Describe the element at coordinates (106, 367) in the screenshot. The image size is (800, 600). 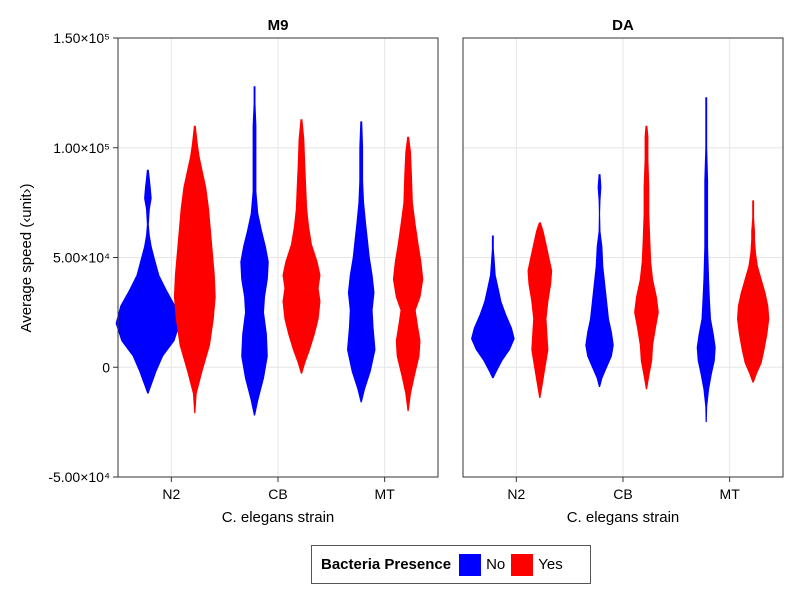
I see `y-tick-label: 0` at that location.